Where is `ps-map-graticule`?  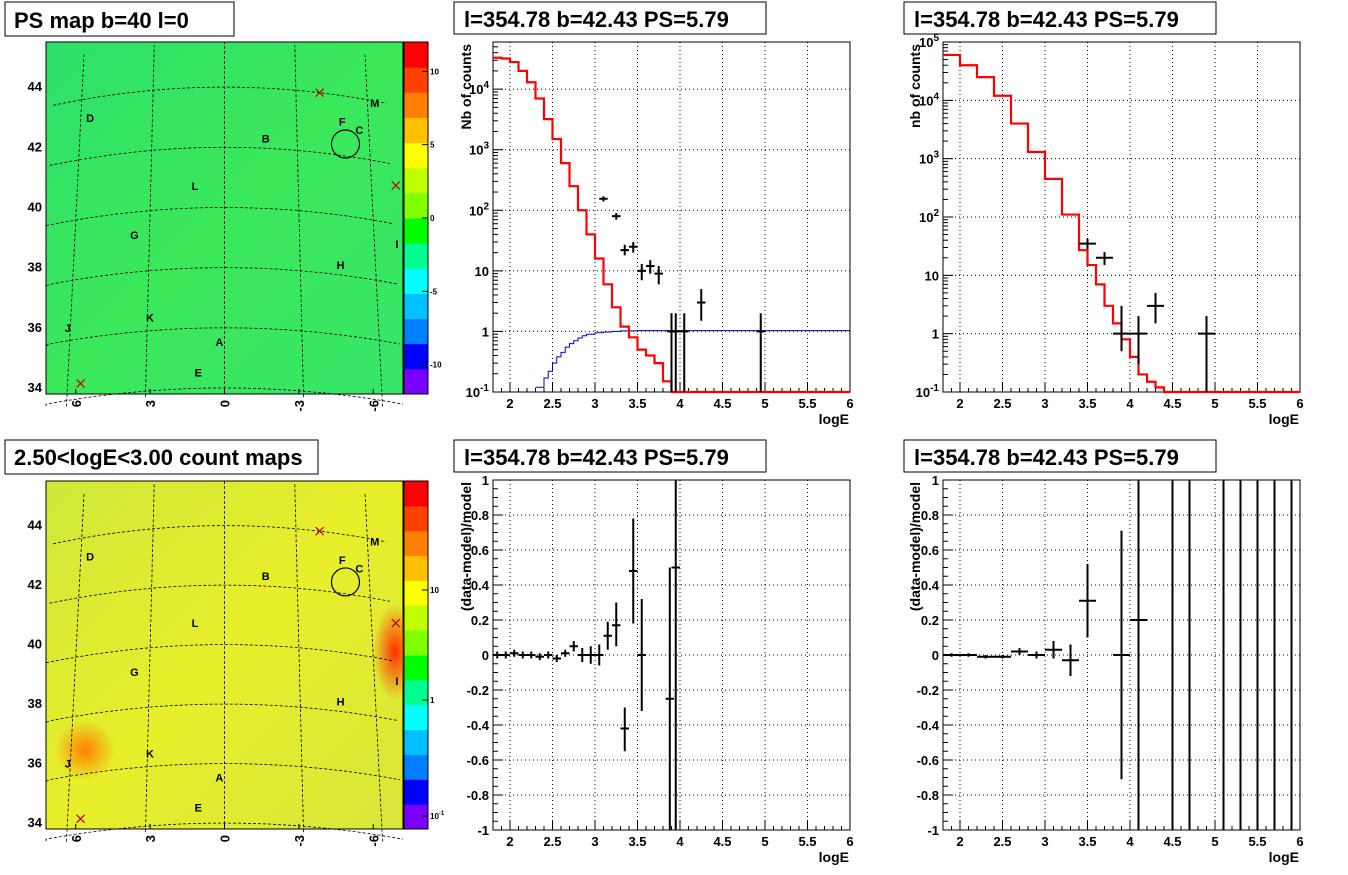 ps-map-graticule is located at coordinates (224, 224).